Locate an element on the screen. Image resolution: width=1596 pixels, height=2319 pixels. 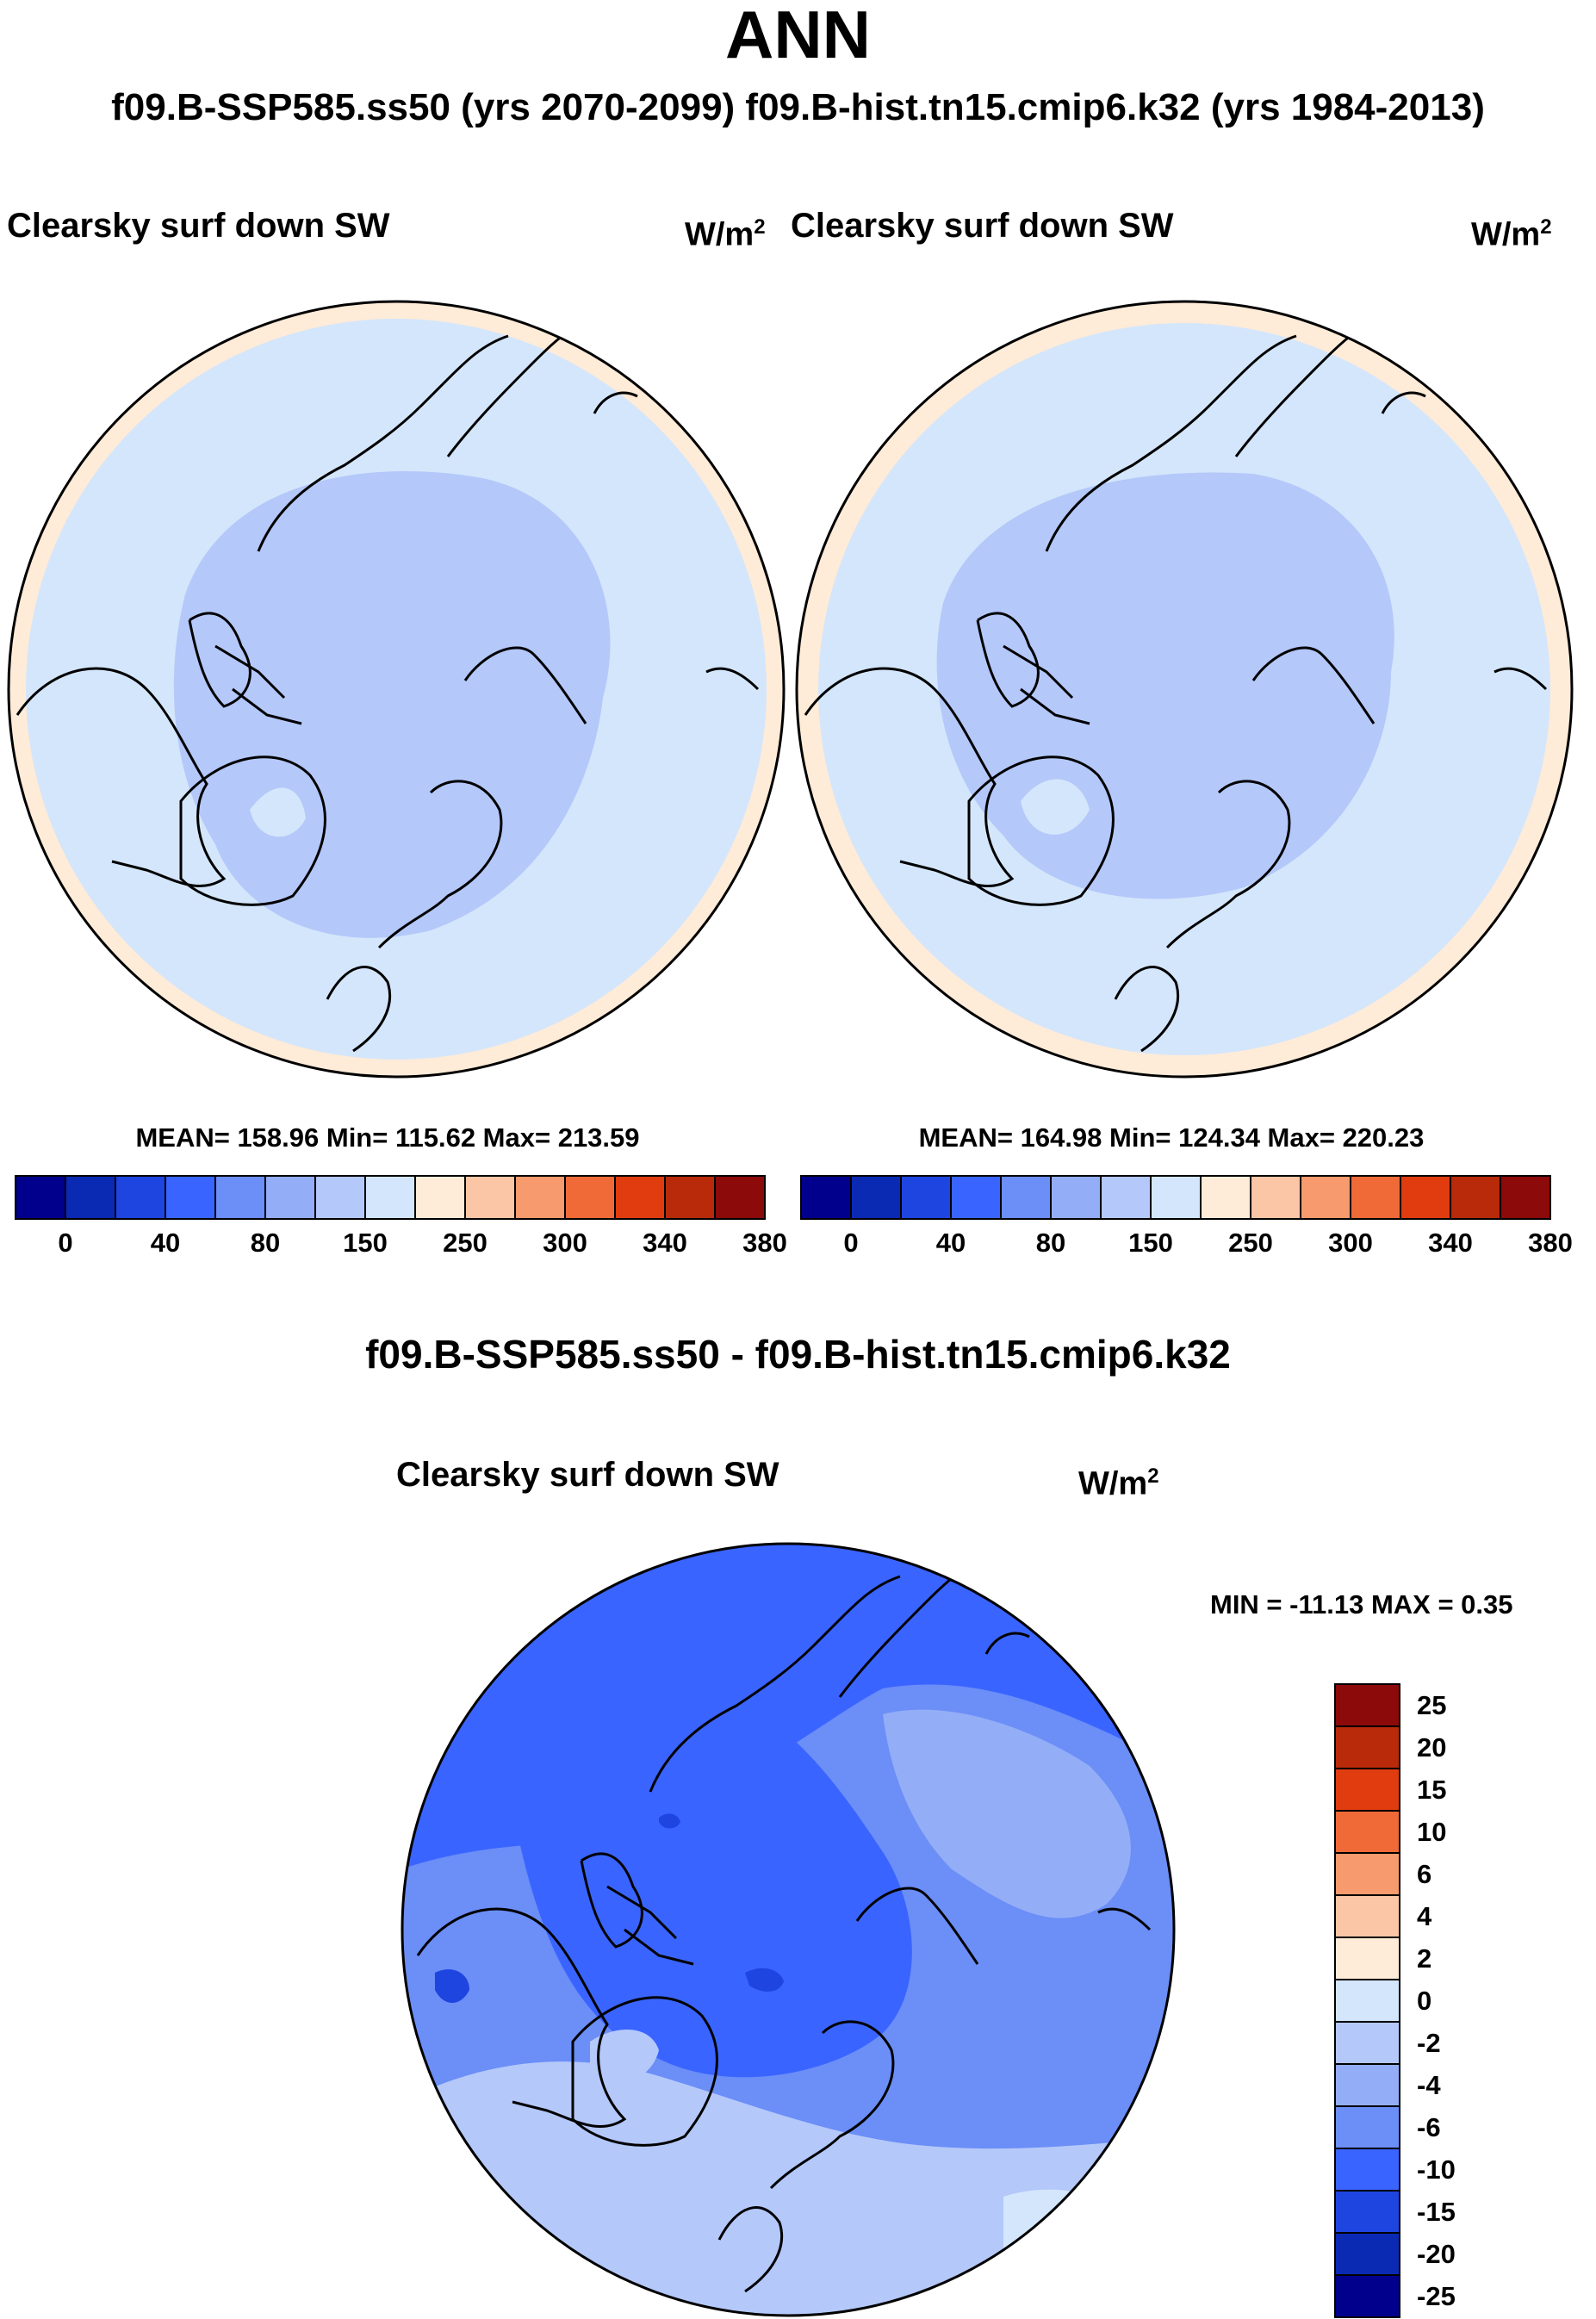
panel1-units: W/m2 is located at coordinates (725, 234).